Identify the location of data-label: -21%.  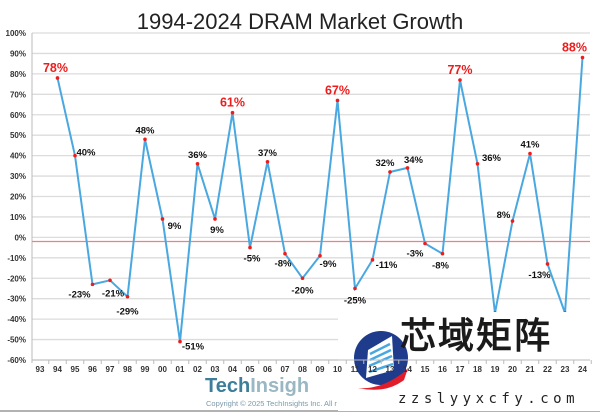
(113, 293).